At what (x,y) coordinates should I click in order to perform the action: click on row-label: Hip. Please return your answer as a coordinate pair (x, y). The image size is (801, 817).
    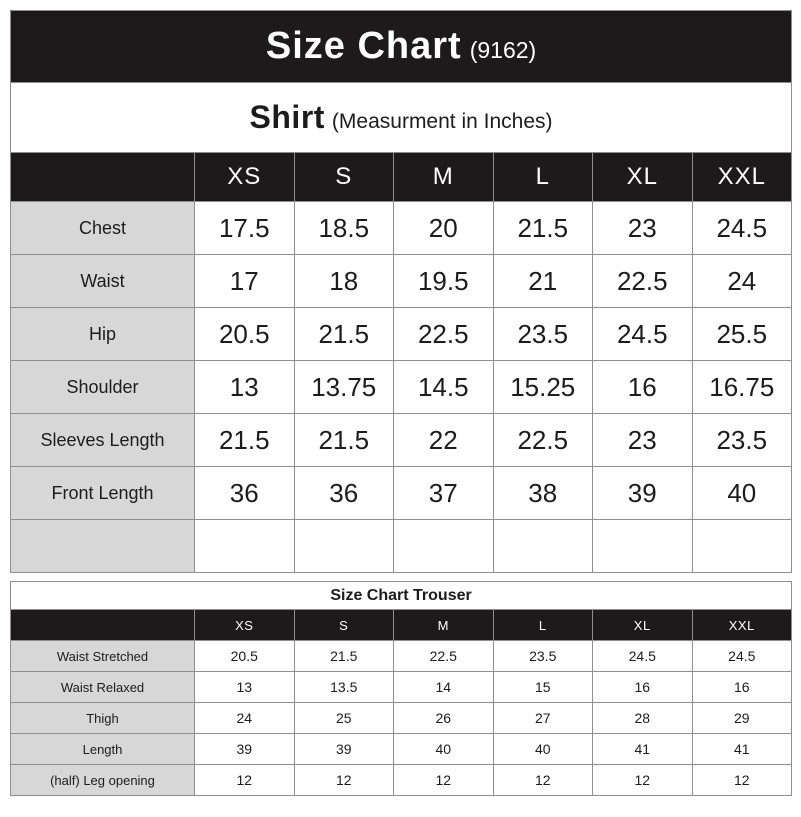
    Looking at the image, I should click on (102, 334).